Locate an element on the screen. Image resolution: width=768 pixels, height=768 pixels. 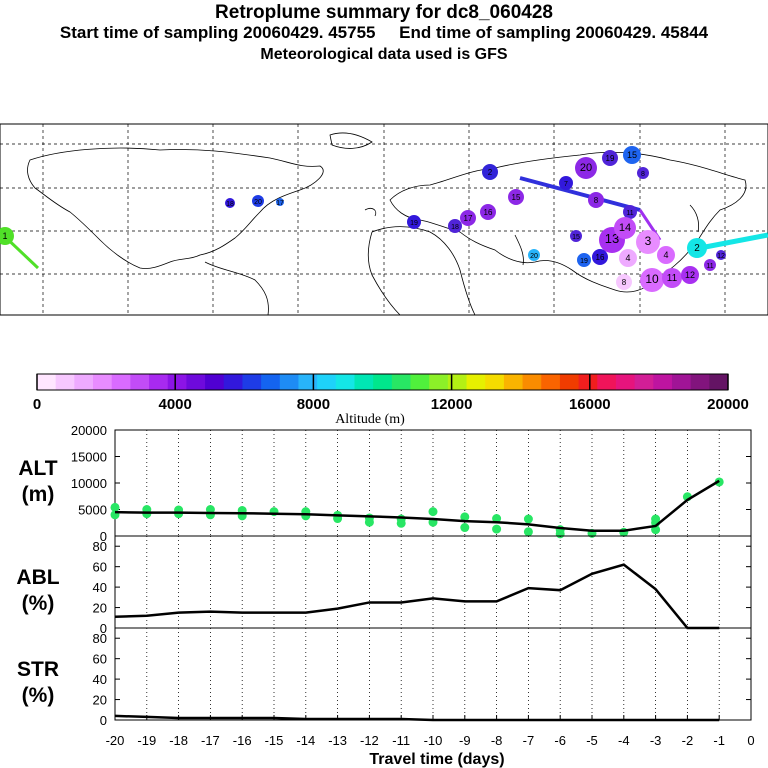
plume-label: 17 is located at coordinates (280, 203).